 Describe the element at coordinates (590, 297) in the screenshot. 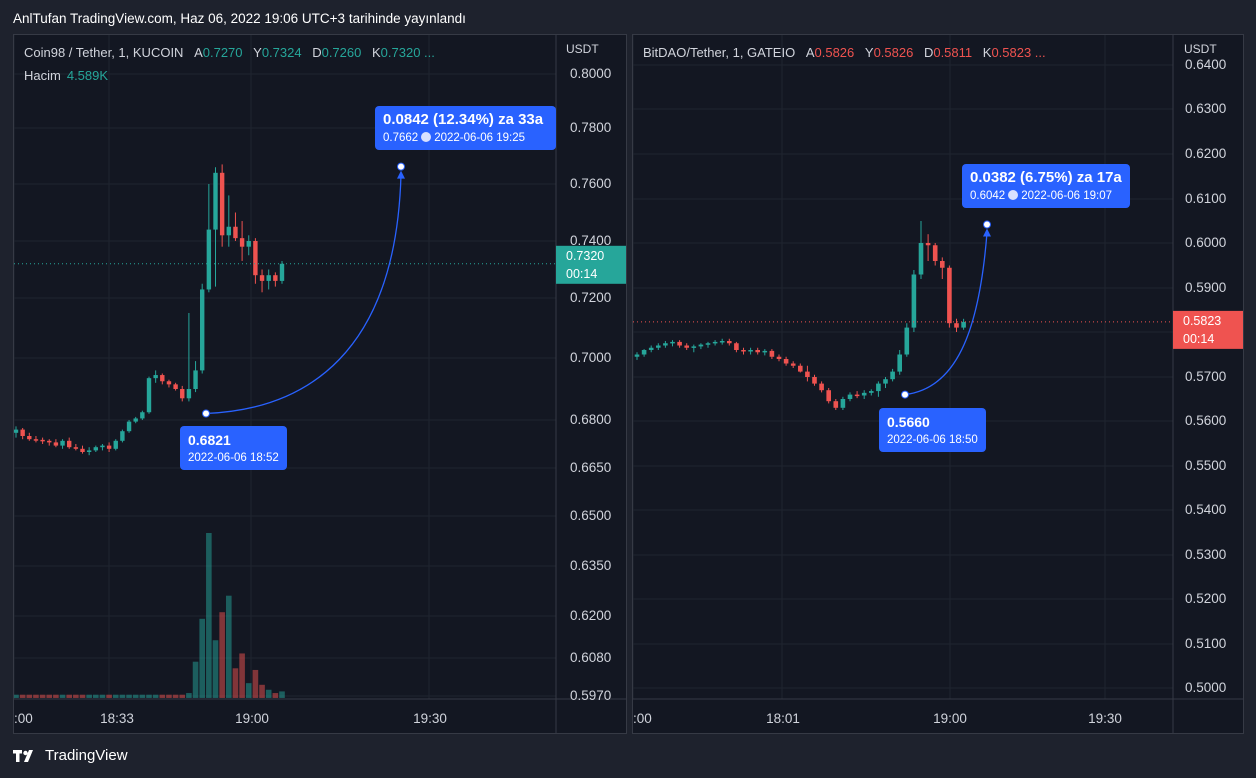

I see `price-tick-label: 0.7200` at that location.